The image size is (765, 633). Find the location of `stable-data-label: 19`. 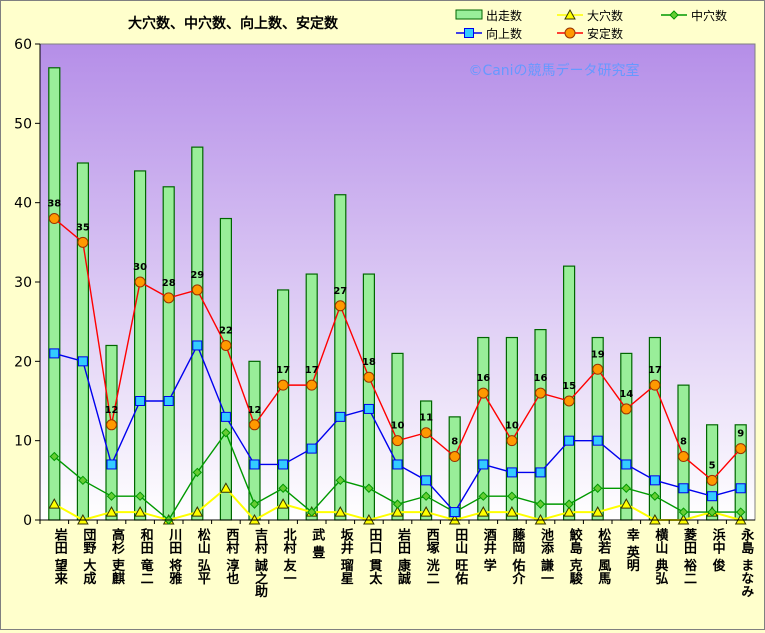

stable-data-label: 19 is located at coordinates (598, 354).